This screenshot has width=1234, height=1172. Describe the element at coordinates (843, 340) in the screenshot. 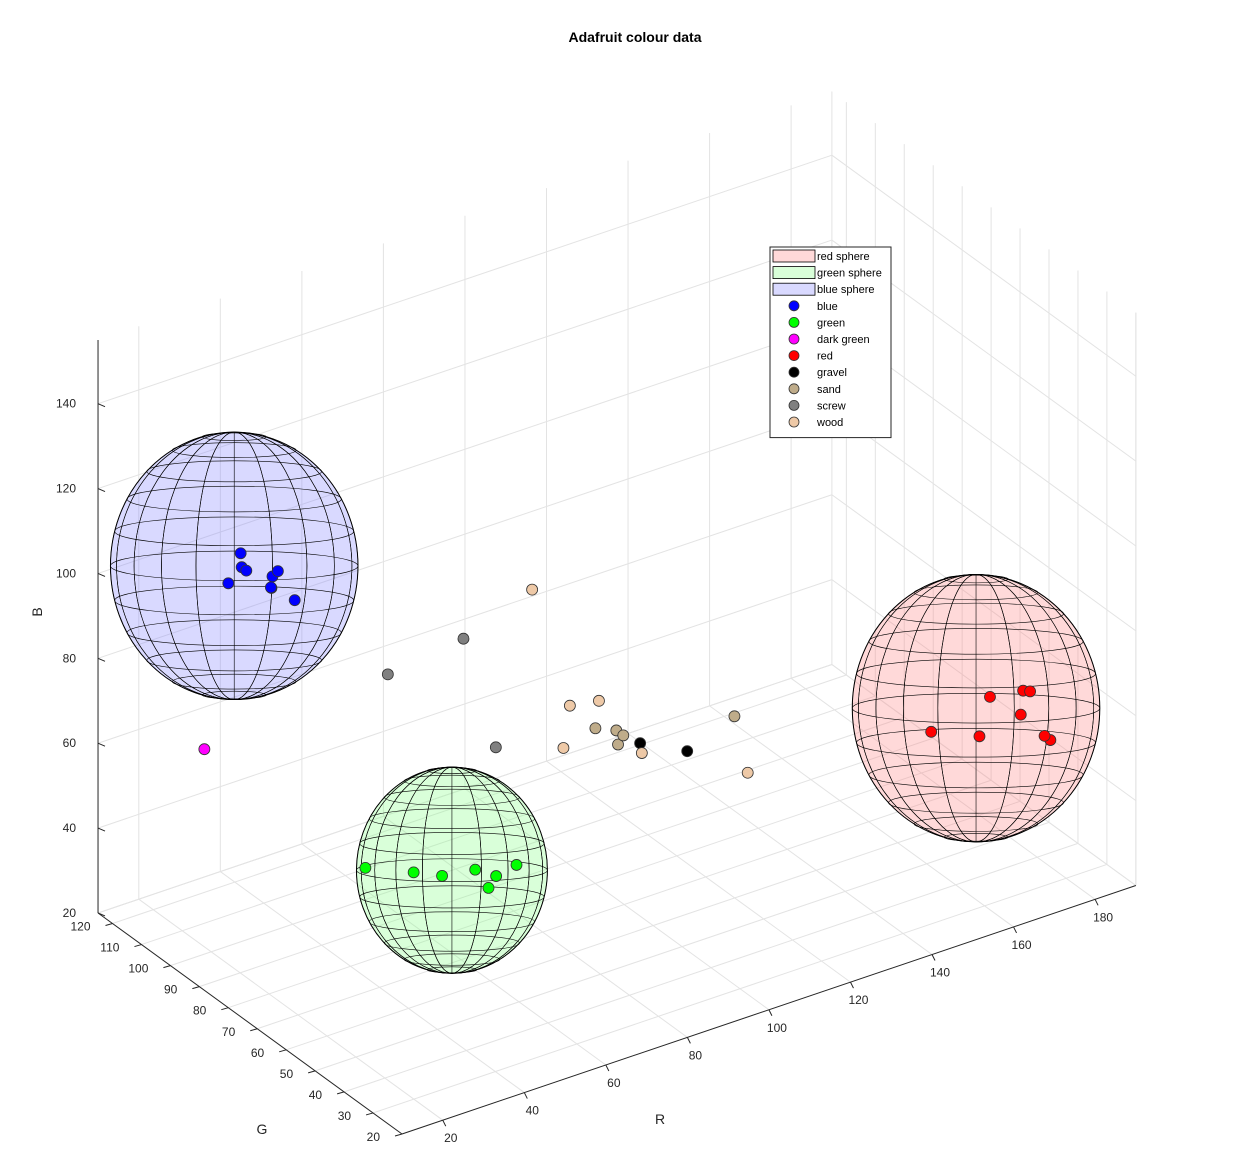

I see `legend-label: dark green` at that location.